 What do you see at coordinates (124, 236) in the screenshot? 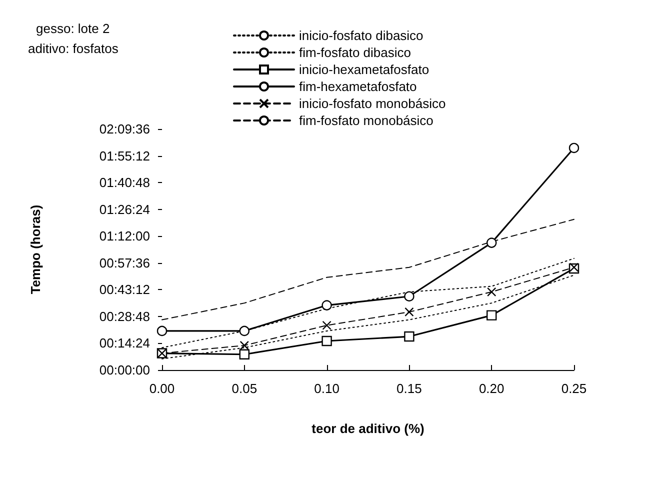
I see `y-tick-label: 01:12:00` at bounding box center [124, 236].